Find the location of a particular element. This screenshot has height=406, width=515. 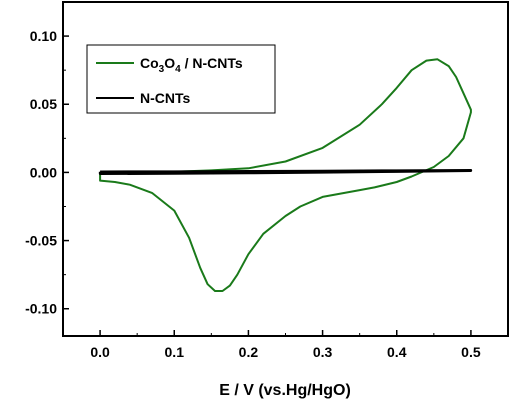

legend-box is located at coordinates (181, 79).